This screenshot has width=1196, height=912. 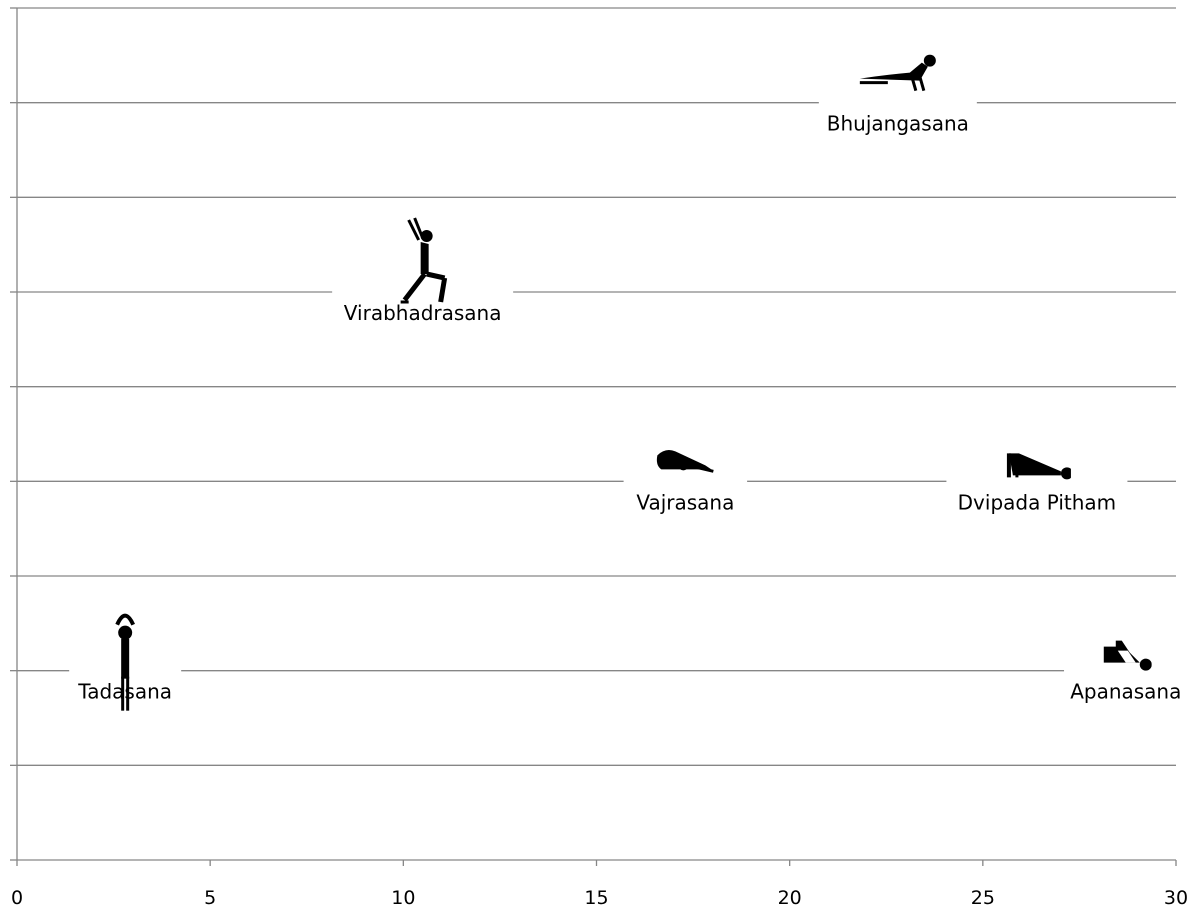 I want to click on data-point: Vajrasana, so click(x=685, y=483).